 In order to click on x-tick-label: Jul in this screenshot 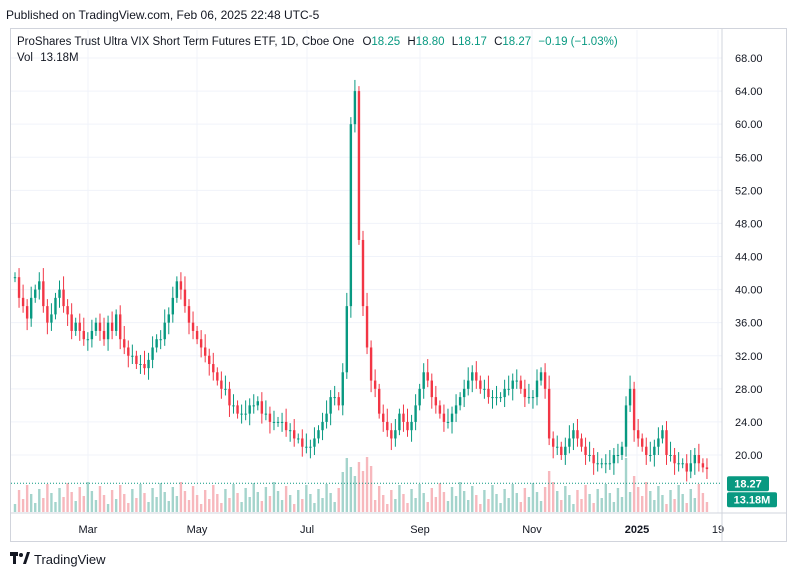, I will do `click(307, 530)`.